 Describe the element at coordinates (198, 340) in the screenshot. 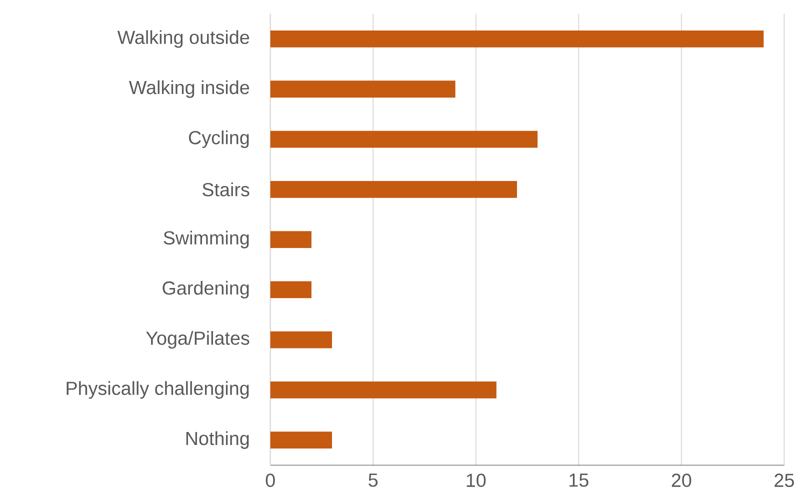

I see `y-tick-label: Yoga/Pilates` at that location.